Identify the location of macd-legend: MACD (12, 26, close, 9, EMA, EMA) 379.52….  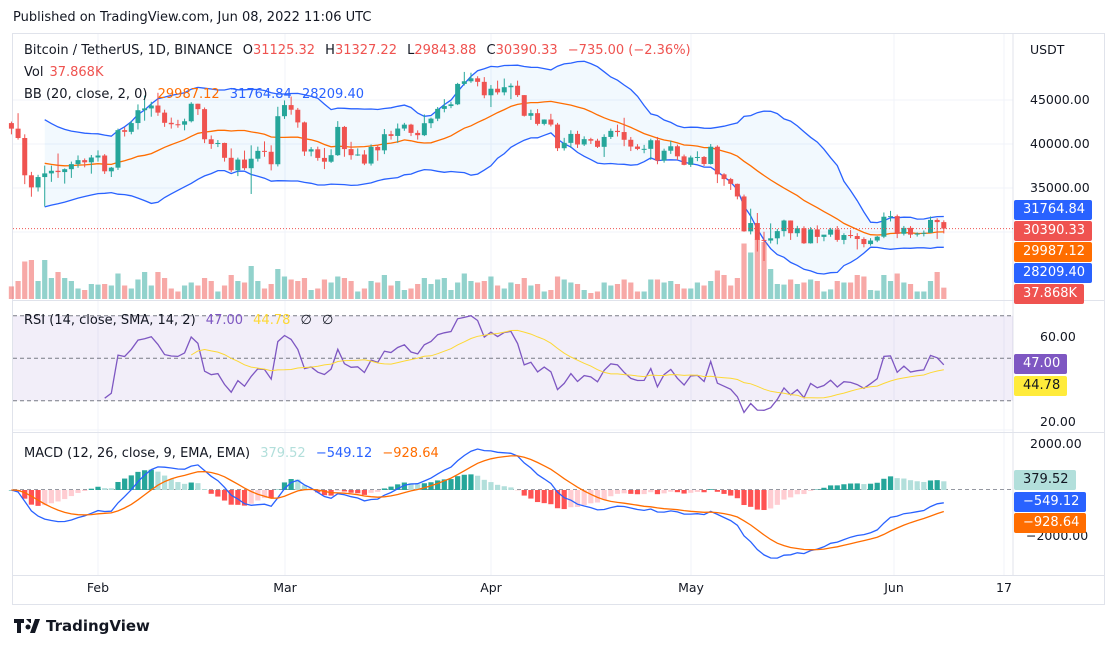
(234, 453).